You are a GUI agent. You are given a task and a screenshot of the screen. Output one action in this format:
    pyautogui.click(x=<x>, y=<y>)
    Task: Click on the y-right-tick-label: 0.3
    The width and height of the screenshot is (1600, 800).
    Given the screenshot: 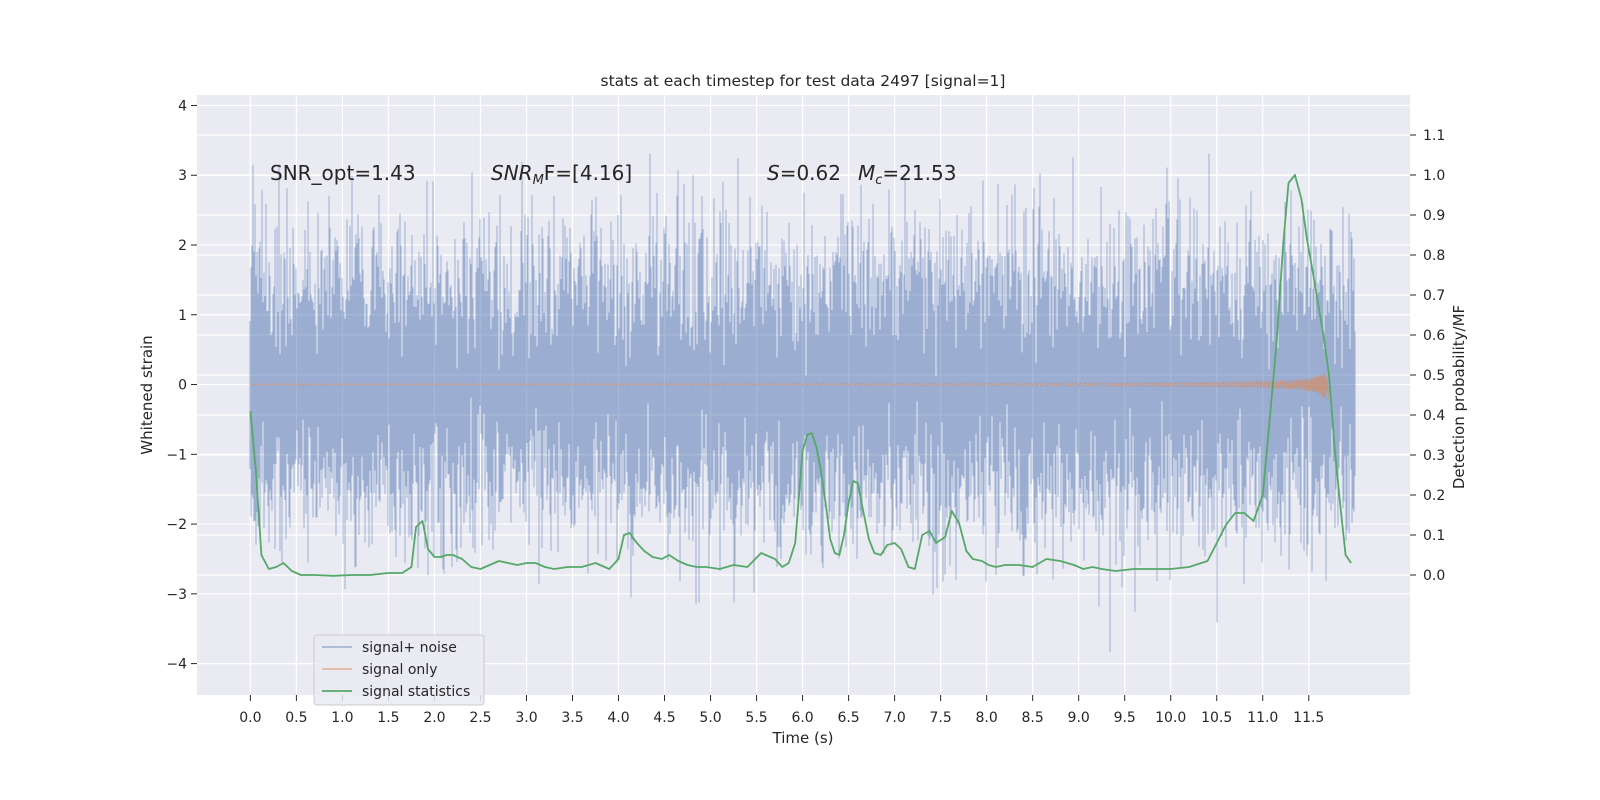 What is the action you would take?
    pyautogui.click(x=1434, y=456)
    